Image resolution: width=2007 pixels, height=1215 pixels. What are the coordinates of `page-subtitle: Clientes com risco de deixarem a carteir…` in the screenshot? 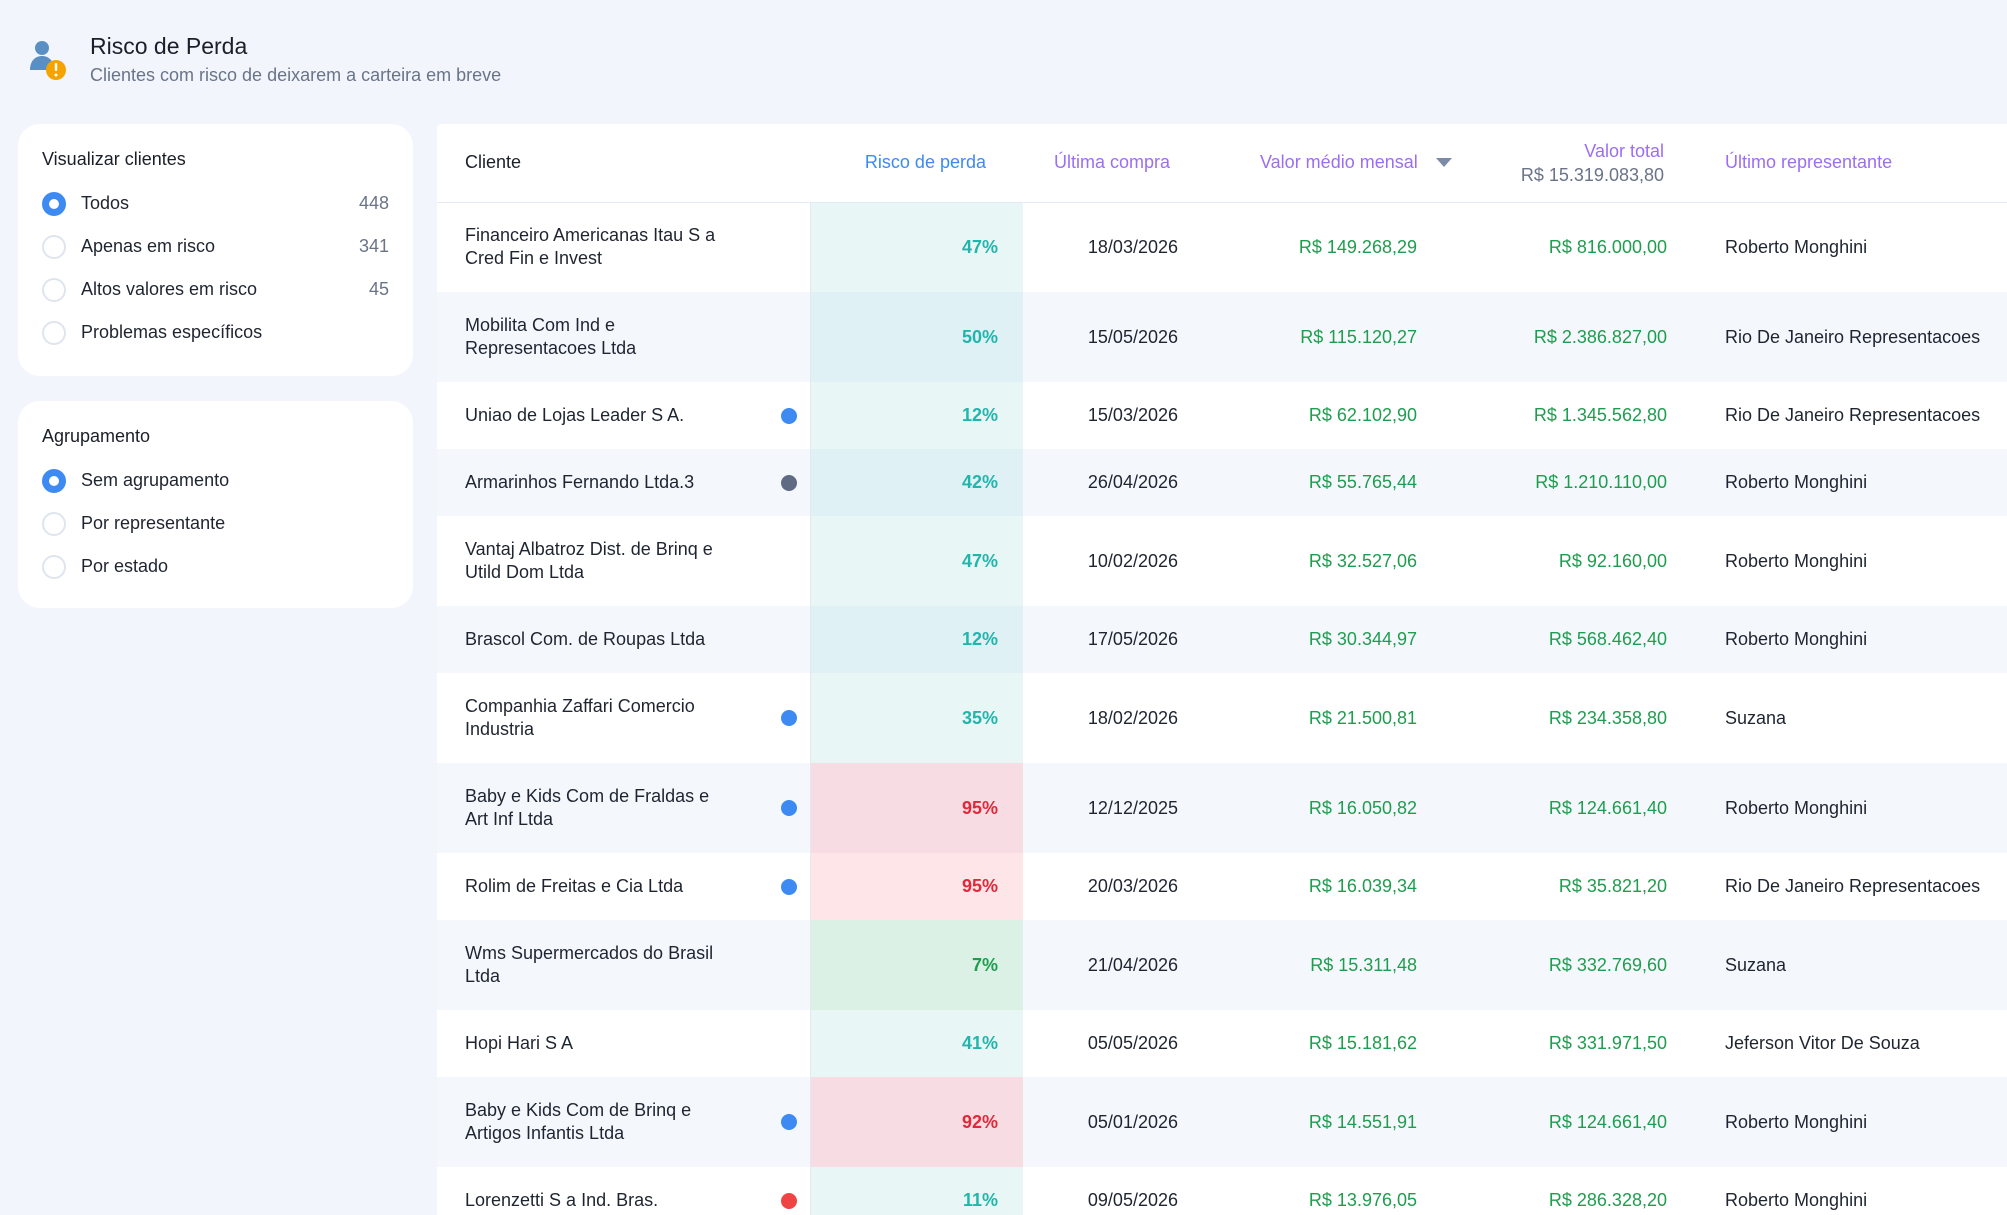 It's located at (296, 75).